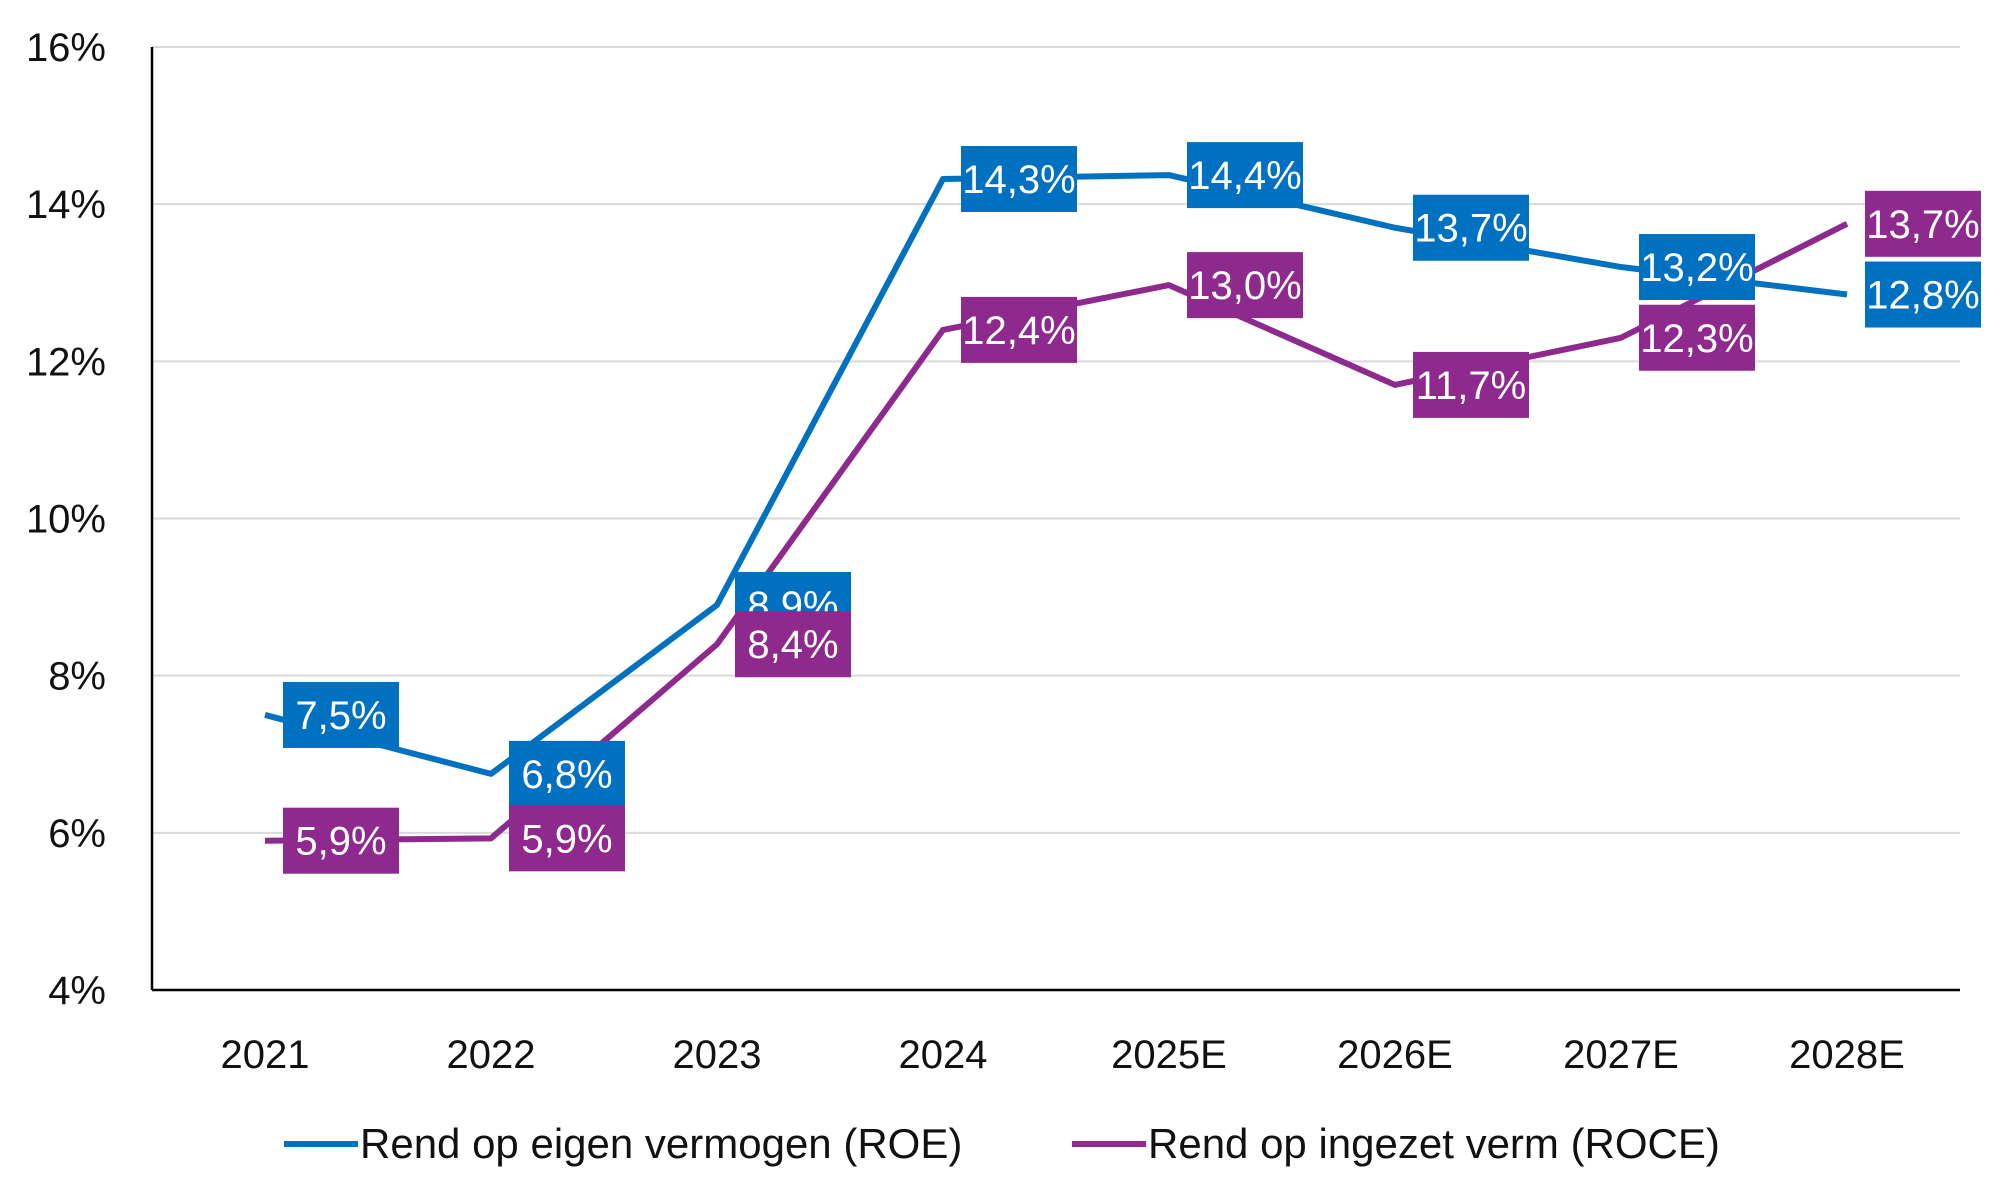  I want to click on data-label-roe: 14,4%, so click(1245, 175).